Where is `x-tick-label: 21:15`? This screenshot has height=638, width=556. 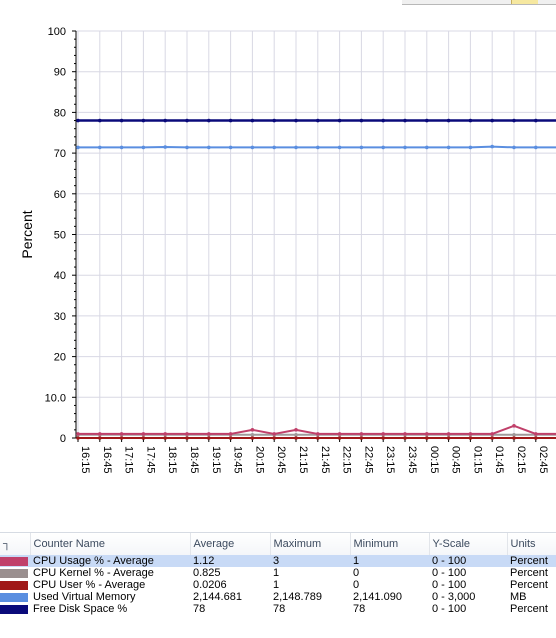
x-tick-label: 21:15 is located at coordinates (303, 460).